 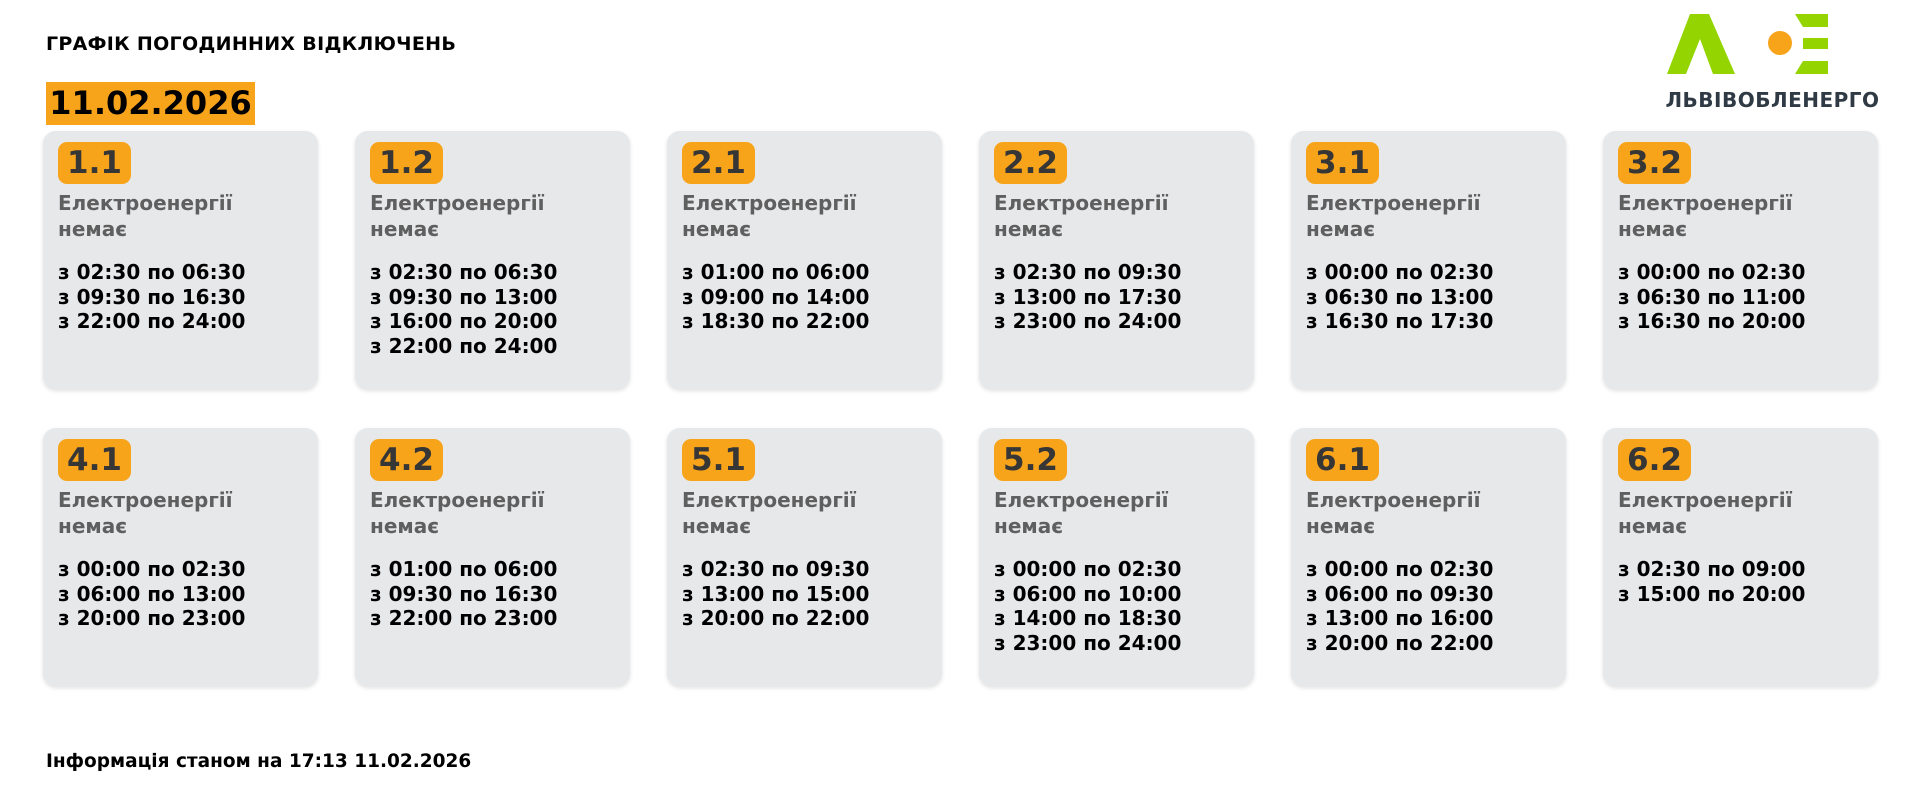 I want to click on outage-interval: з 06:00 по 09:30, so click(x=1400, y=593).